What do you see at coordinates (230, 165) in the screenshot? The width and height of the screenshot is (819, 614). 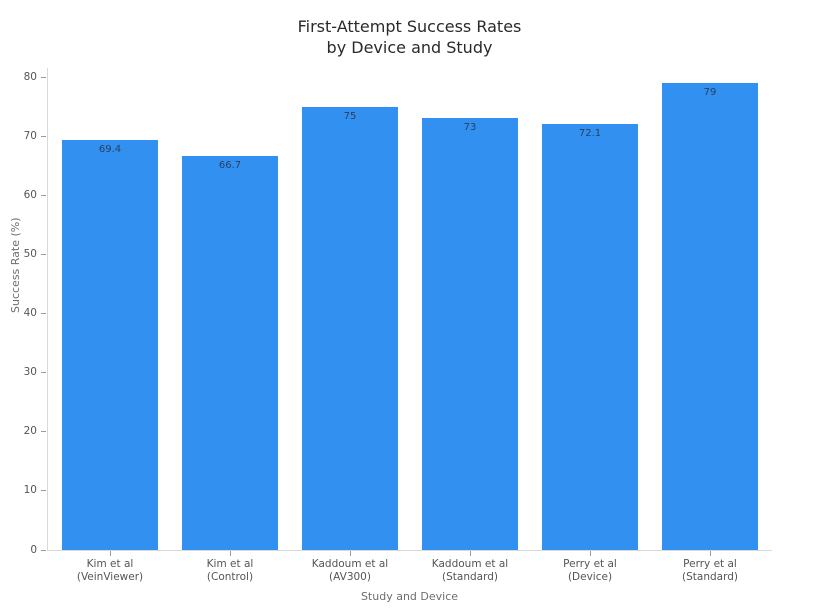 I see `bar-value-label: 66.7` at bounding box center [230, 165].